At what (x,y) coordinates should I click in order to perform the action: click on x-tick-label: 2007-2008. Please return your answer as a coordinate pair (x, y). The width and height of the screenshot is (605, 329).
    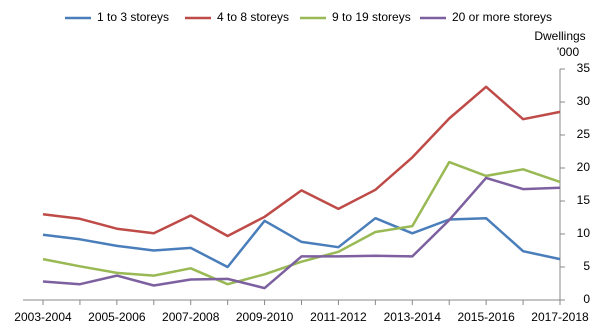
    Looking at the image, I should click on (191, 317).